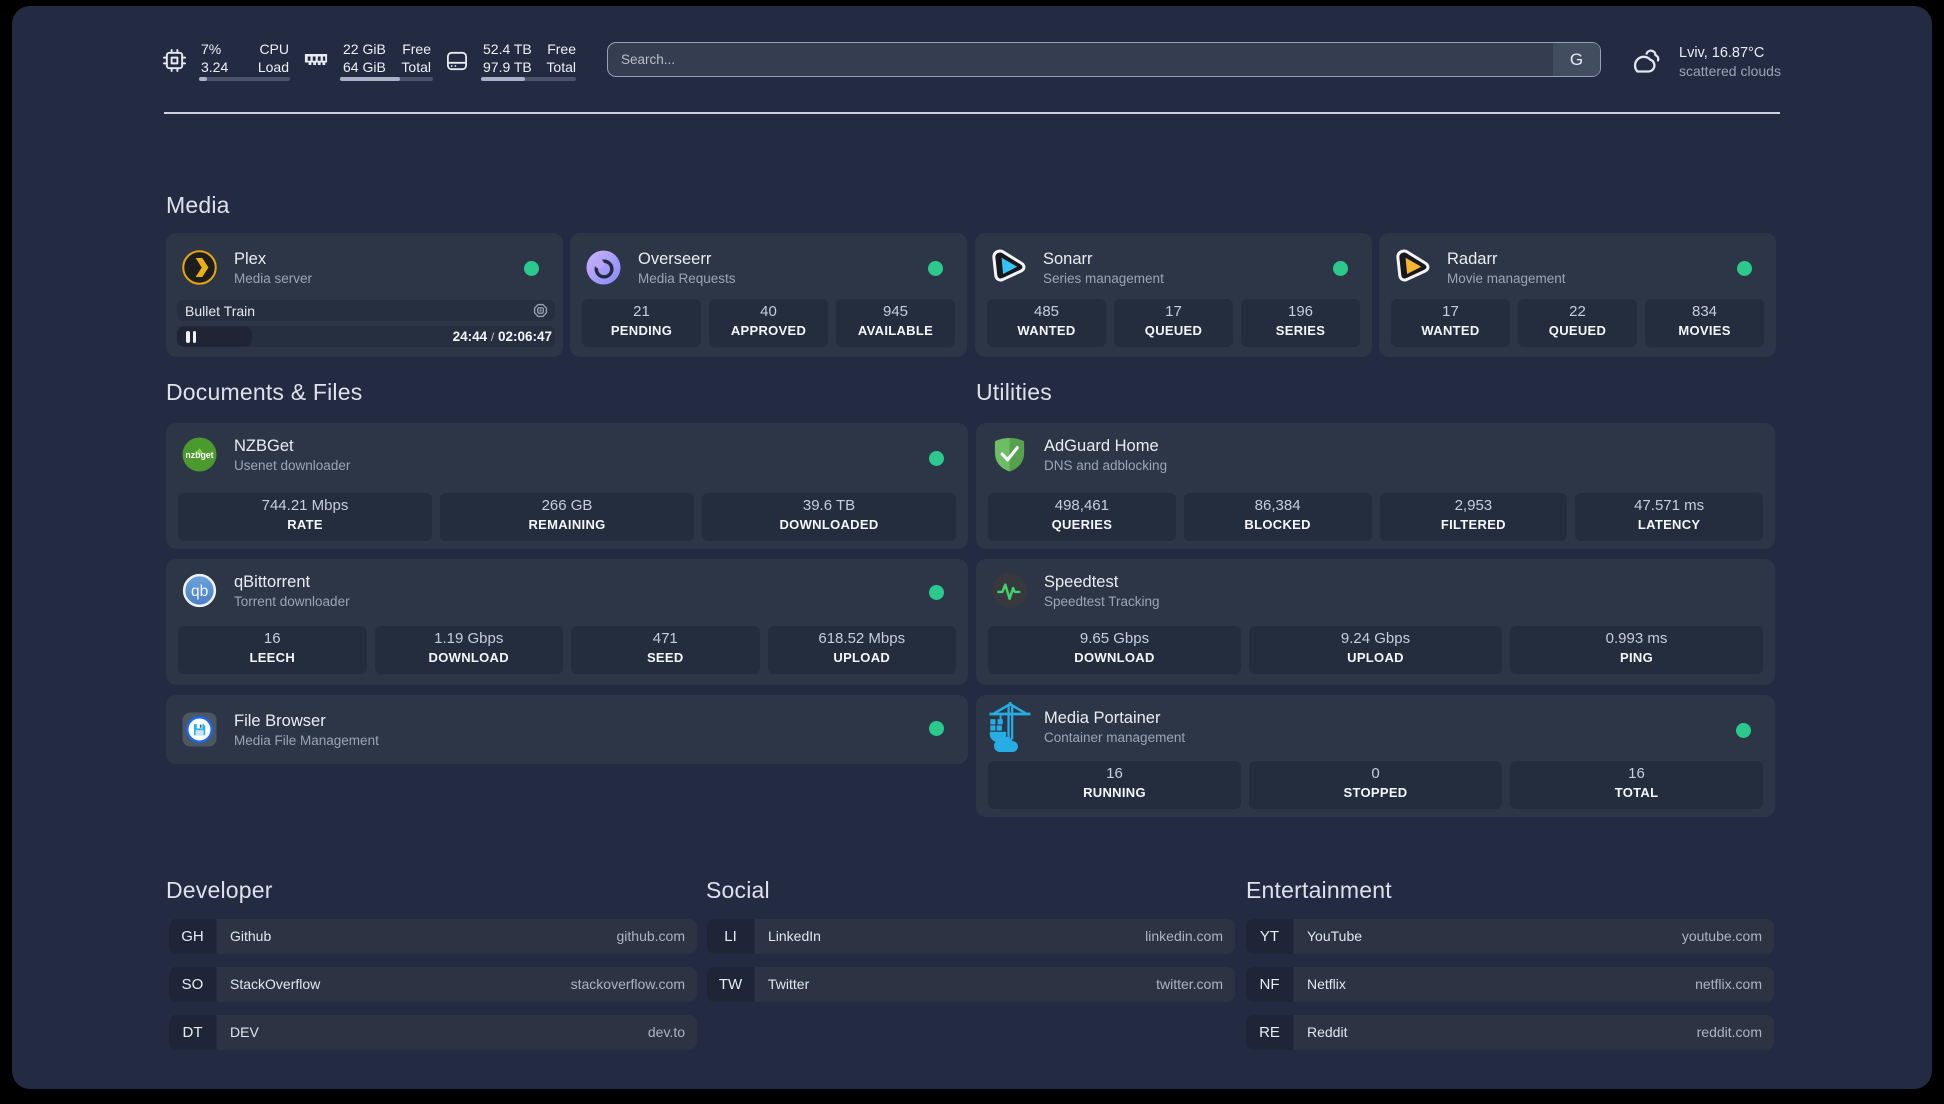  I want to click on svg-text: nzbget, so click(199, 455).